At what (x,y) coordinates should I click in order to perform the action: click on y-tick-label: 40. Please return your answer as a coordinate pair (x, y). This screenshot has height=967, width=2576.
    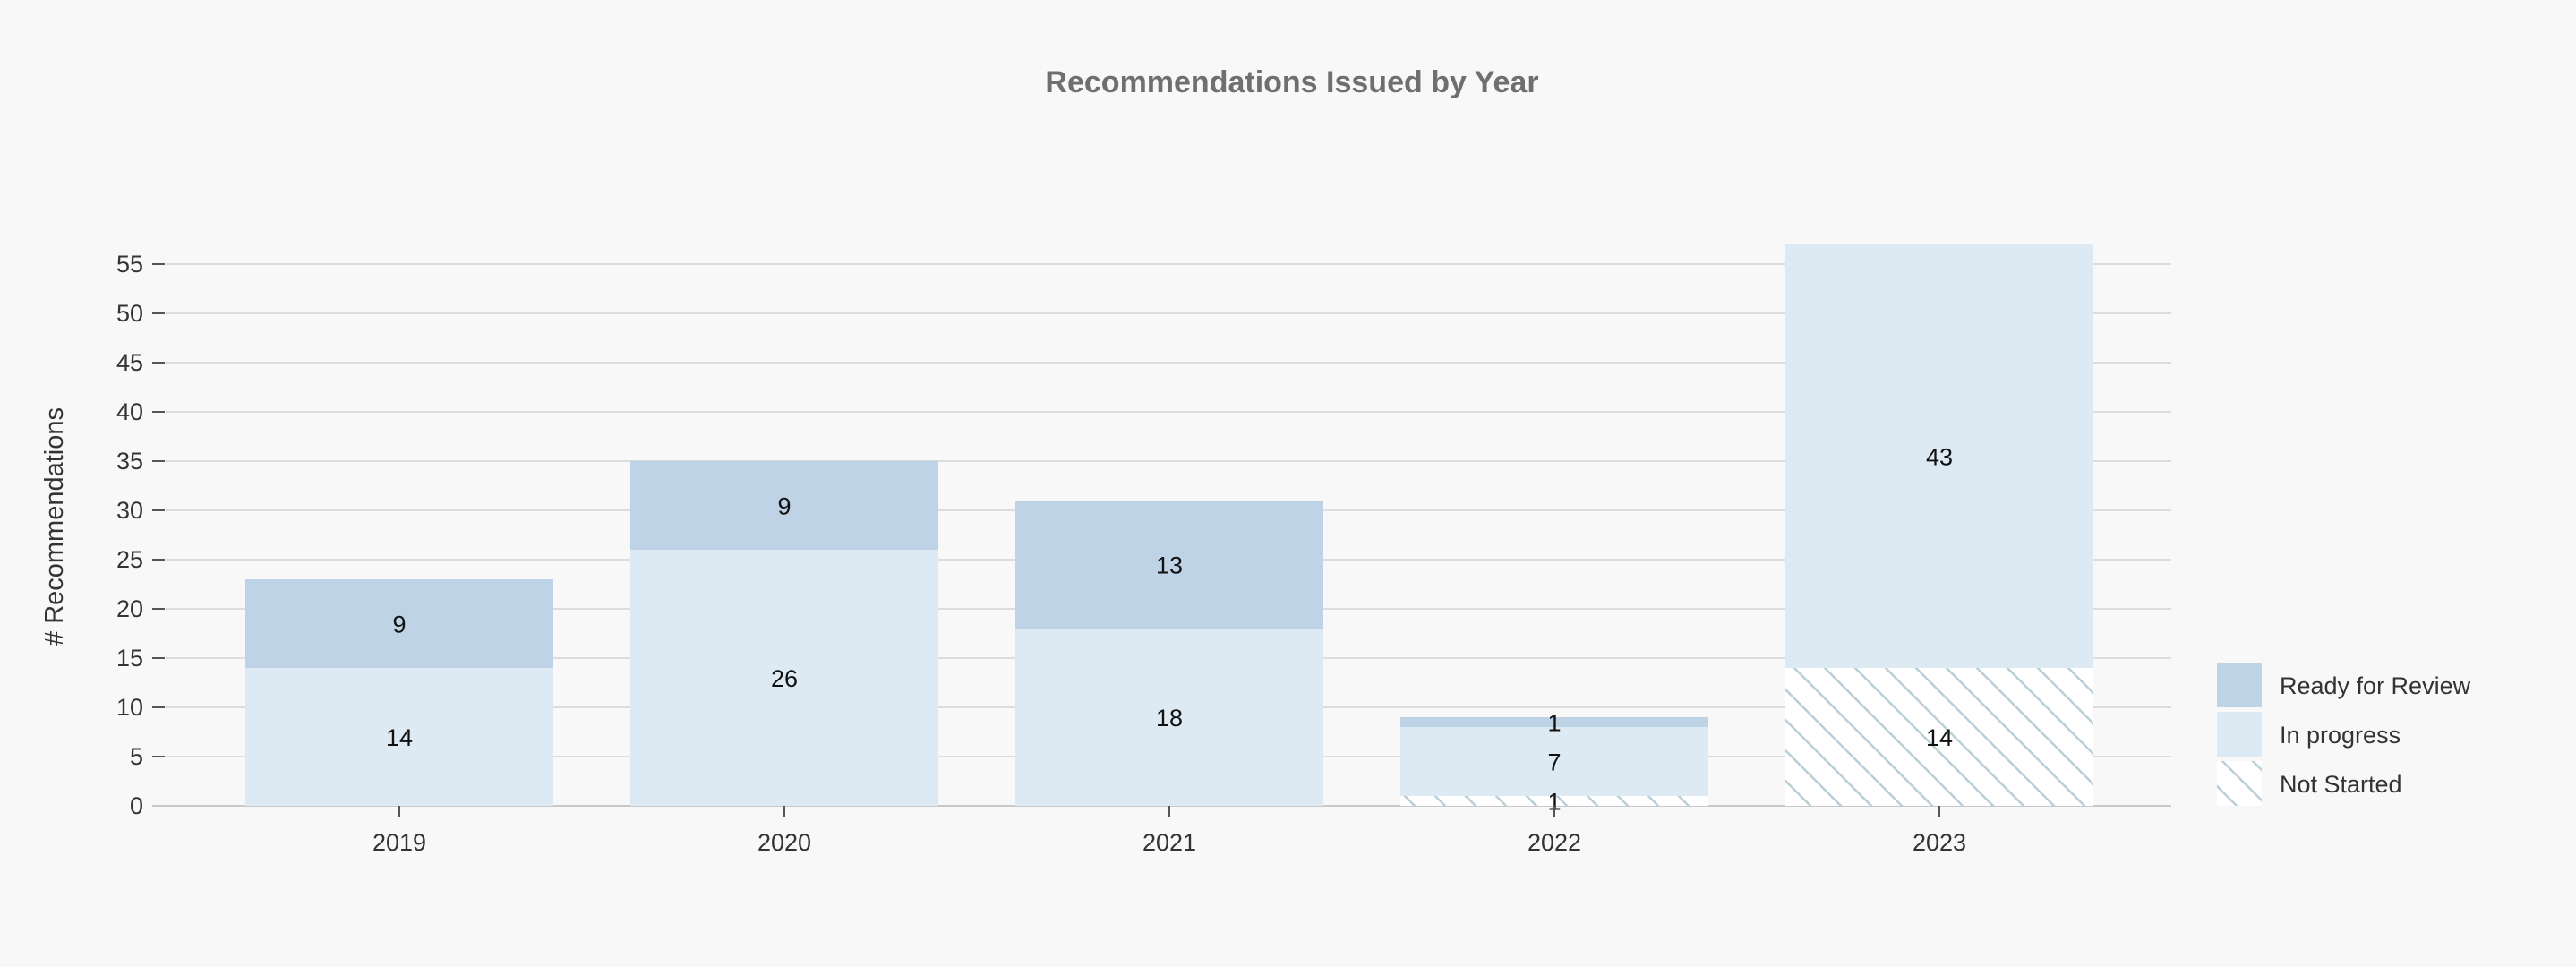
    Looking at the image, I should click on (129, 411).